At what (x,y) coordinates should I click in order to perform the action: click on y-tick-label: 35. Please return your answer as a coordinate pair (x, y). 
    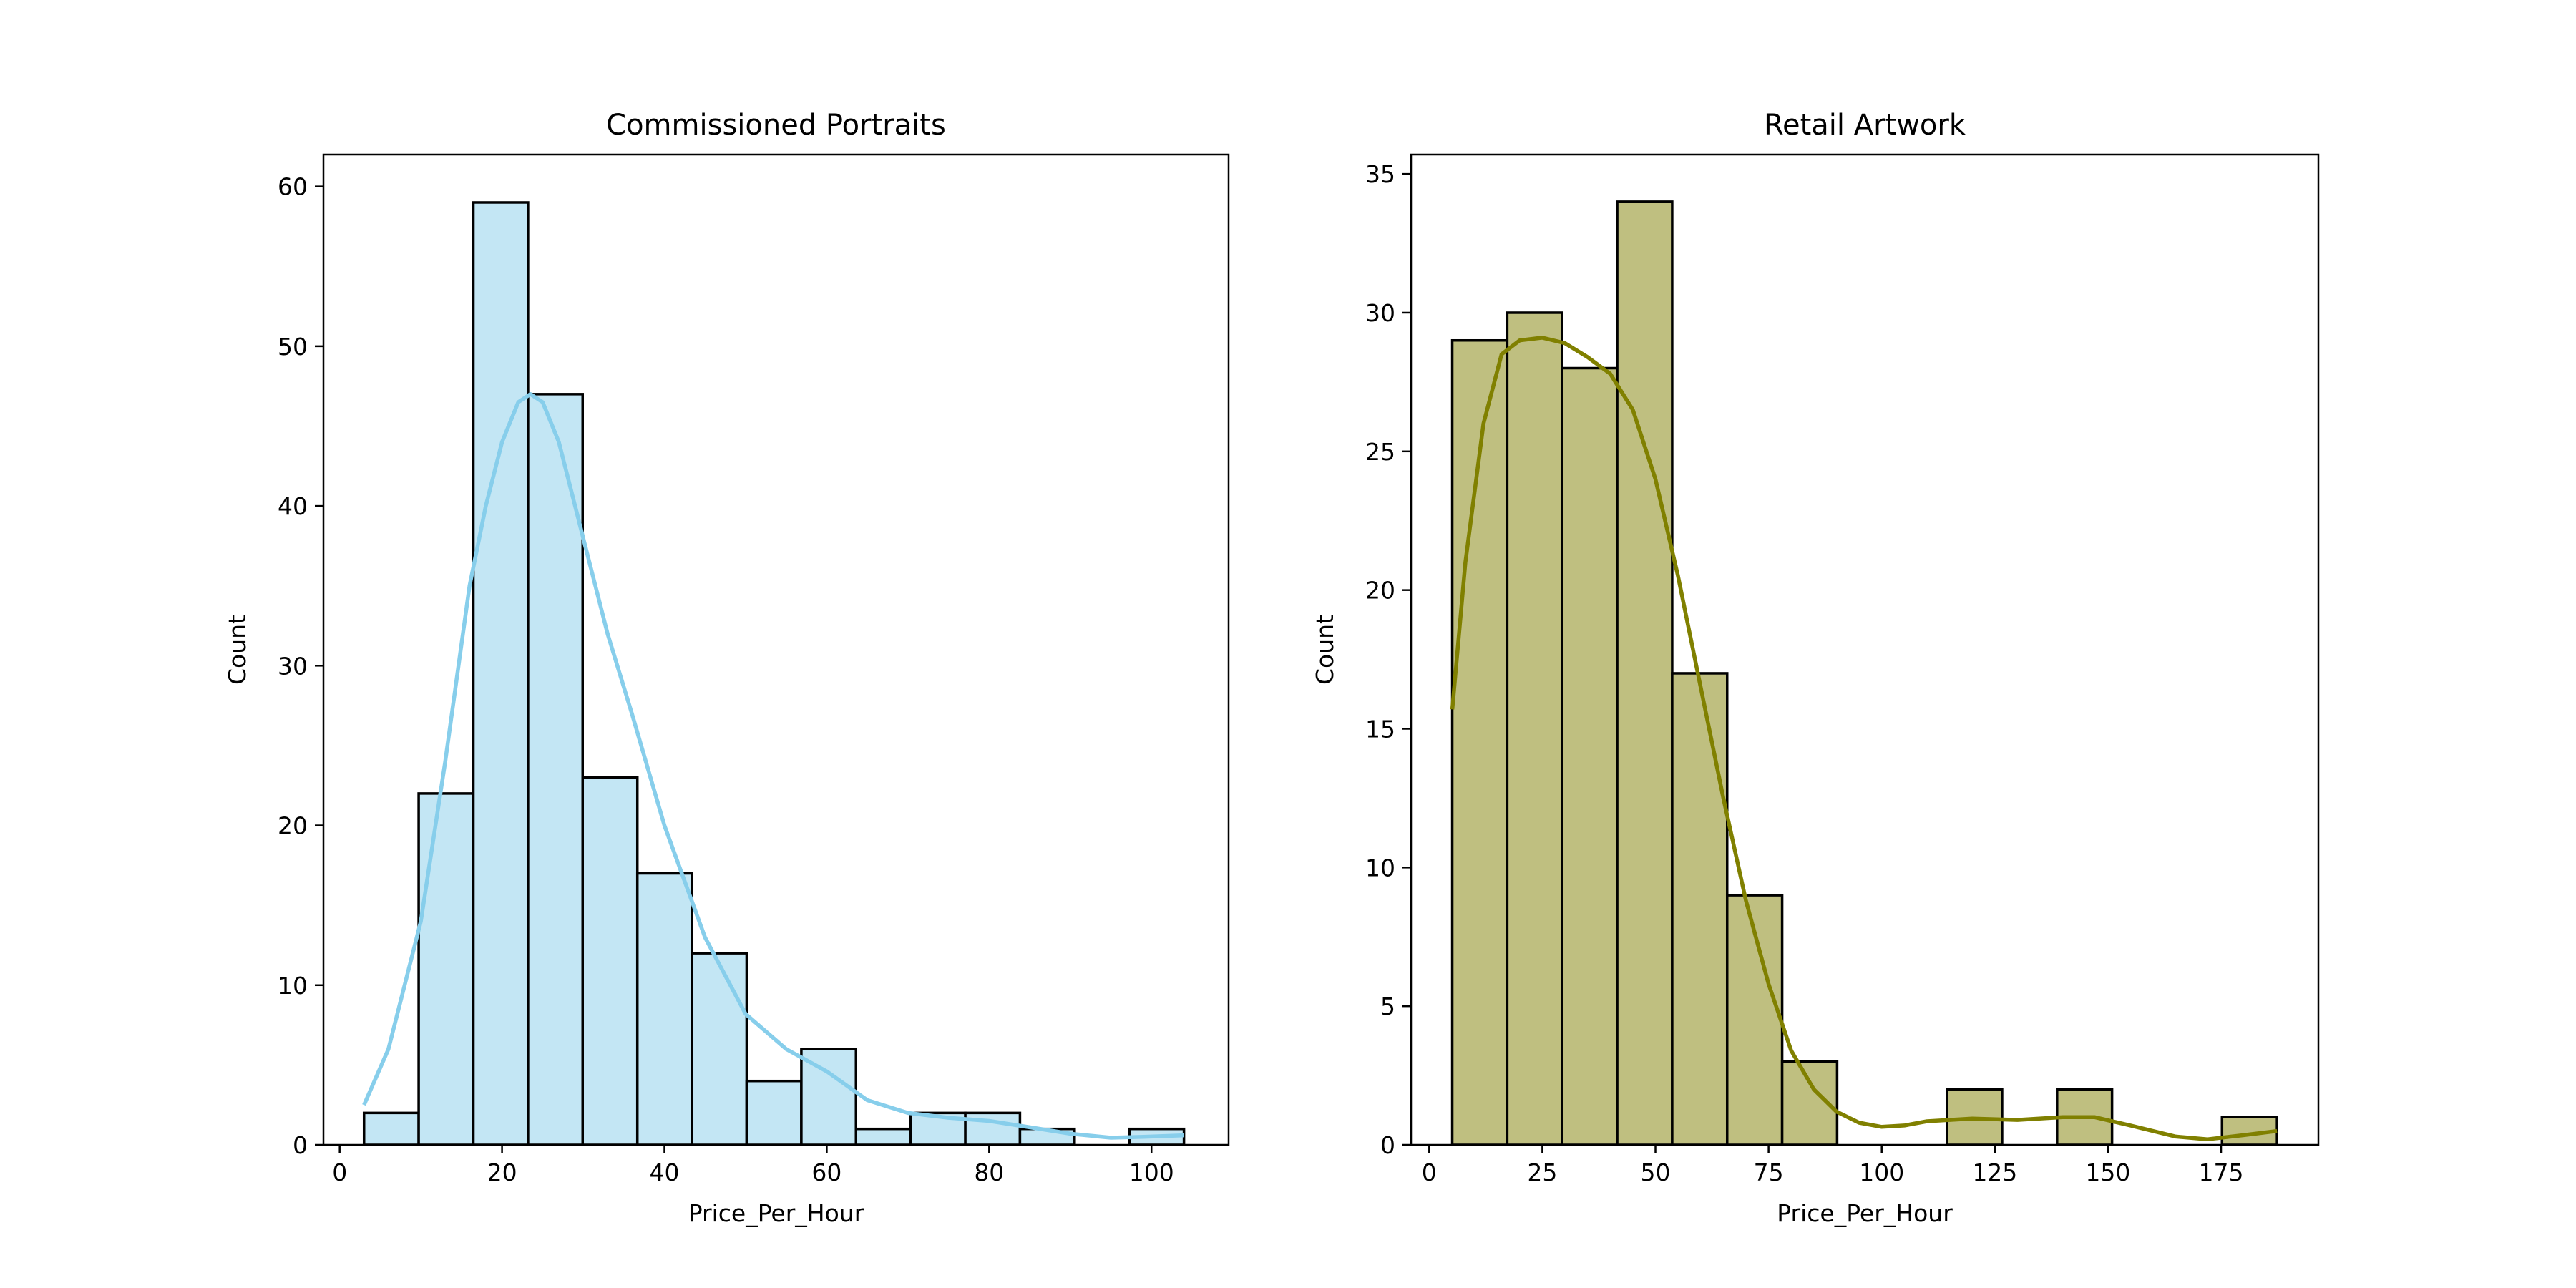
    Looking at the image, I should click on (1380, 174).